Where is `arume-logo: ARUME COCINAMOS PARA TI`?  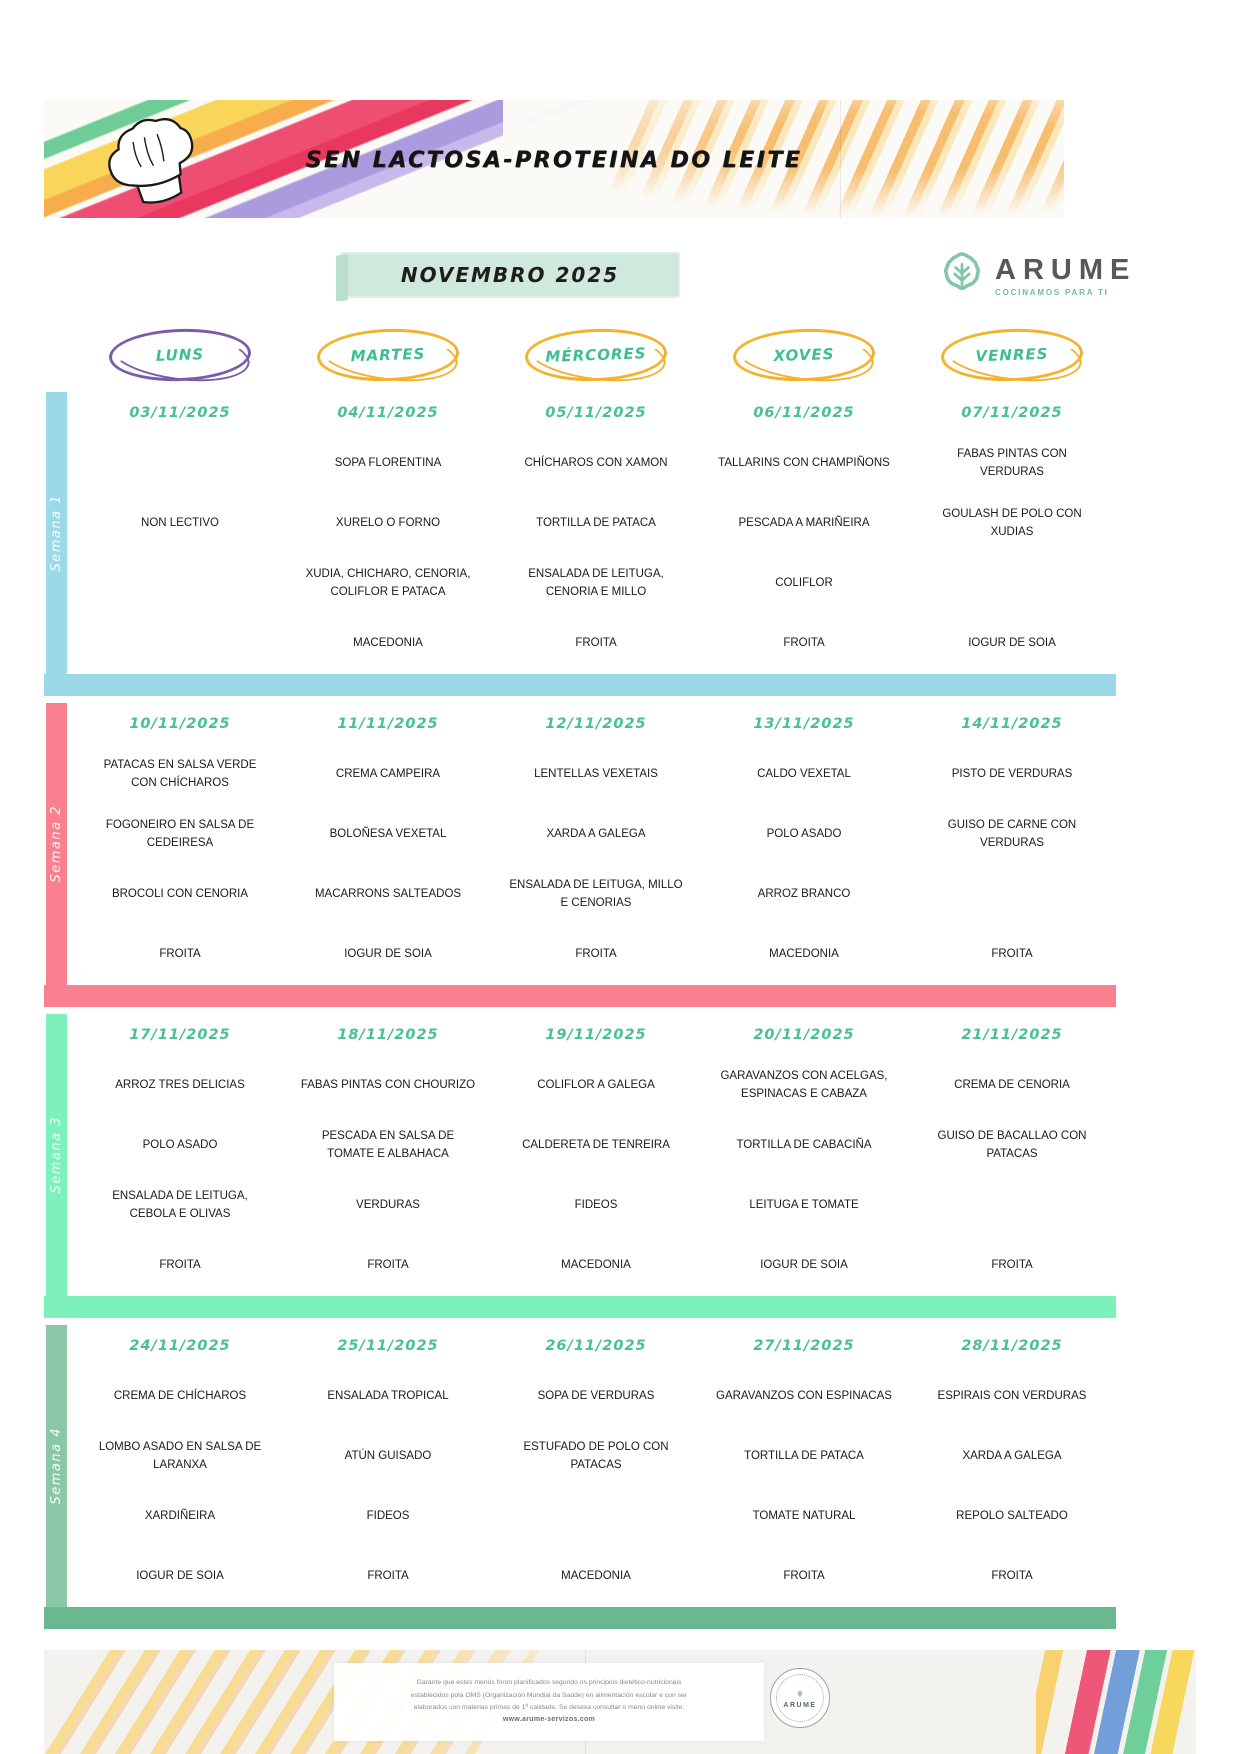 arume-logo: ARUME COCINAMOS PARA TI is located at coordinates (1037, 276).